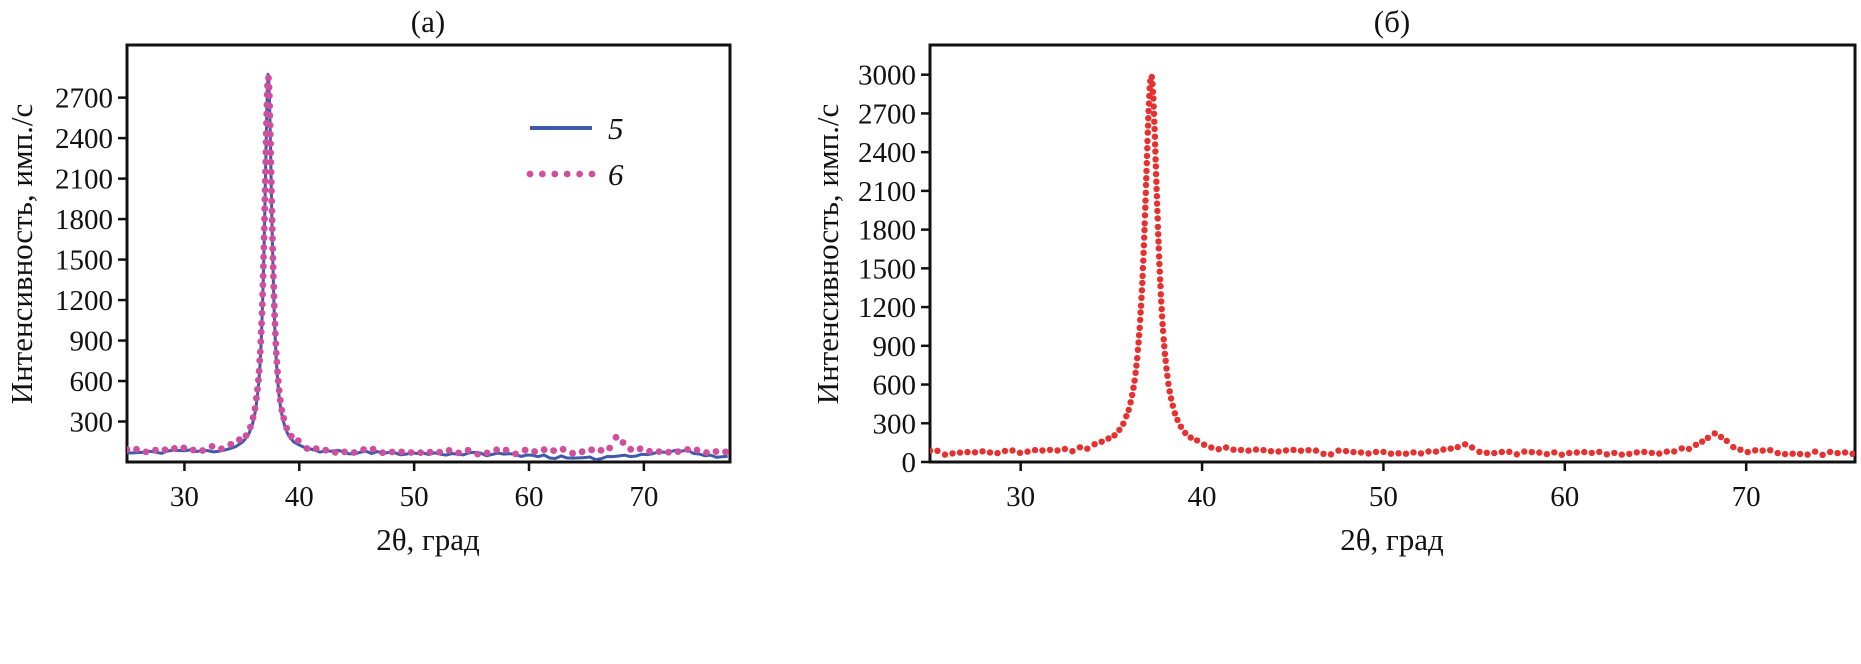  What do you see at coordinates (1383, 497) in the screenshot?
I see `x-tick-label: 50` at bounding box center [1383, 497].